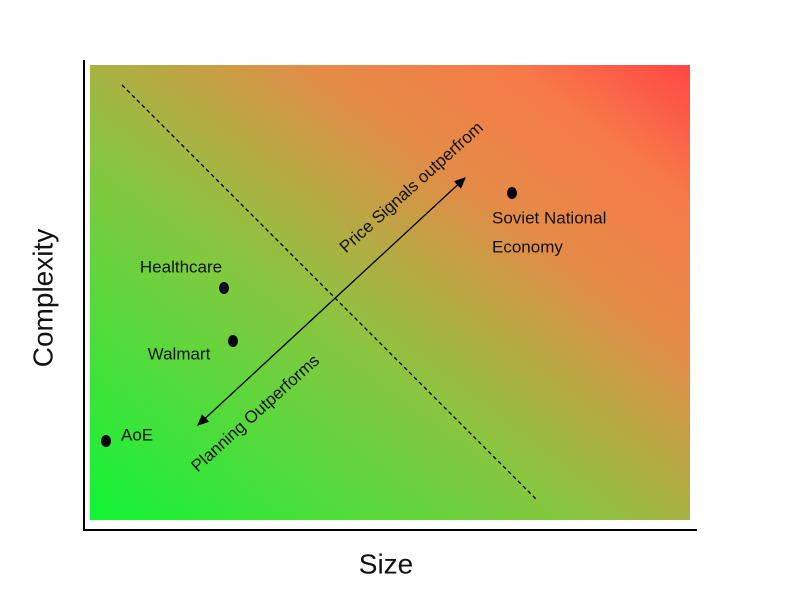 The height and width of the screenshot is (600, 800). I want to click on point-label: Walmart, so click(179, 353).